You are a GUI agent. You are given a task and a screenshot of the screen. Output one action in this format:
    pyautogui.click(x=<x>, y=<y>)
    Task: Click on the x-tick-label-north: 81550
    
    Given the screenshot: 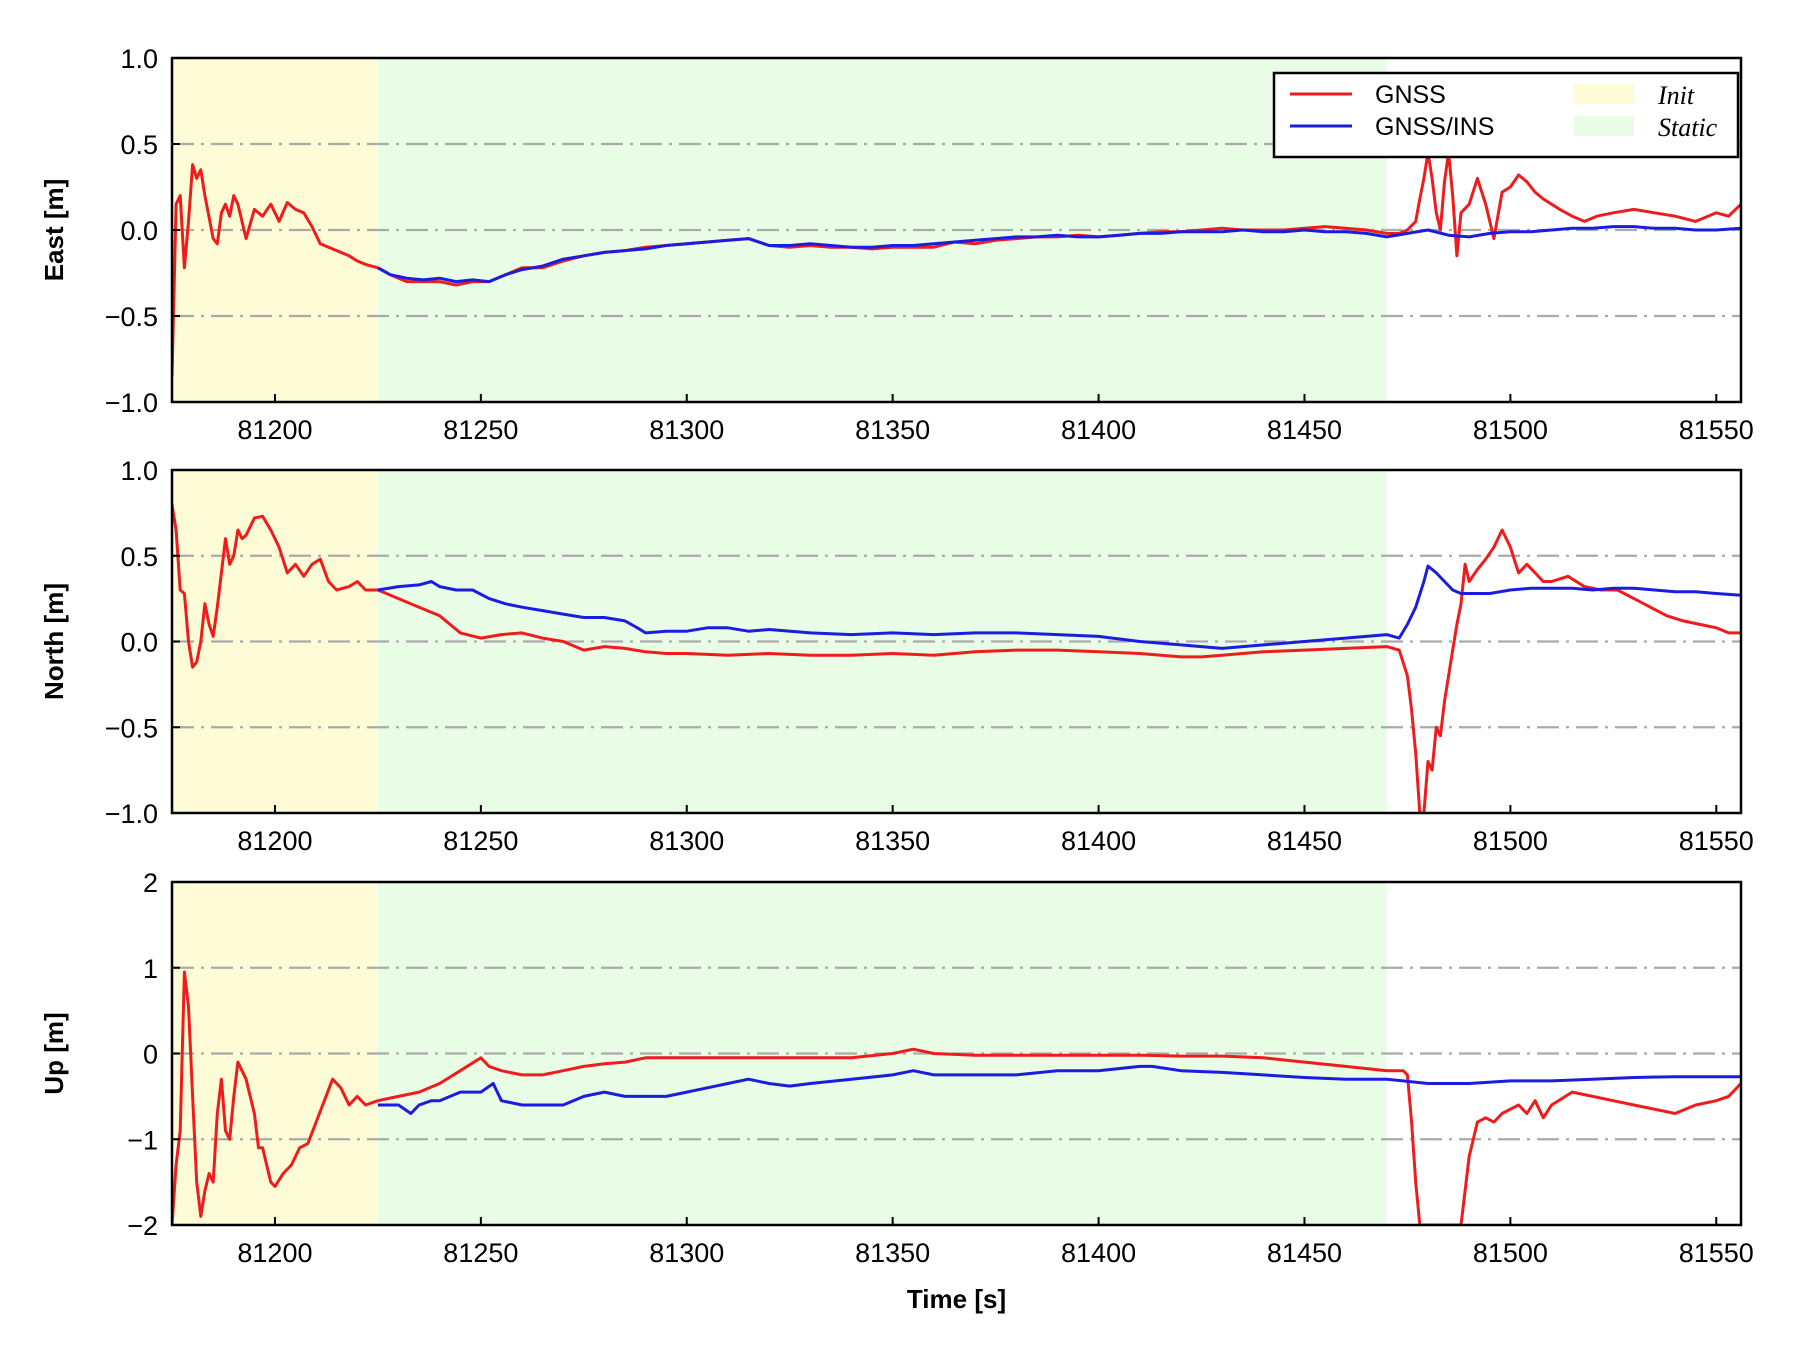 What is the action you would take?
    pyautogui.click(x=1716, y=841)
    